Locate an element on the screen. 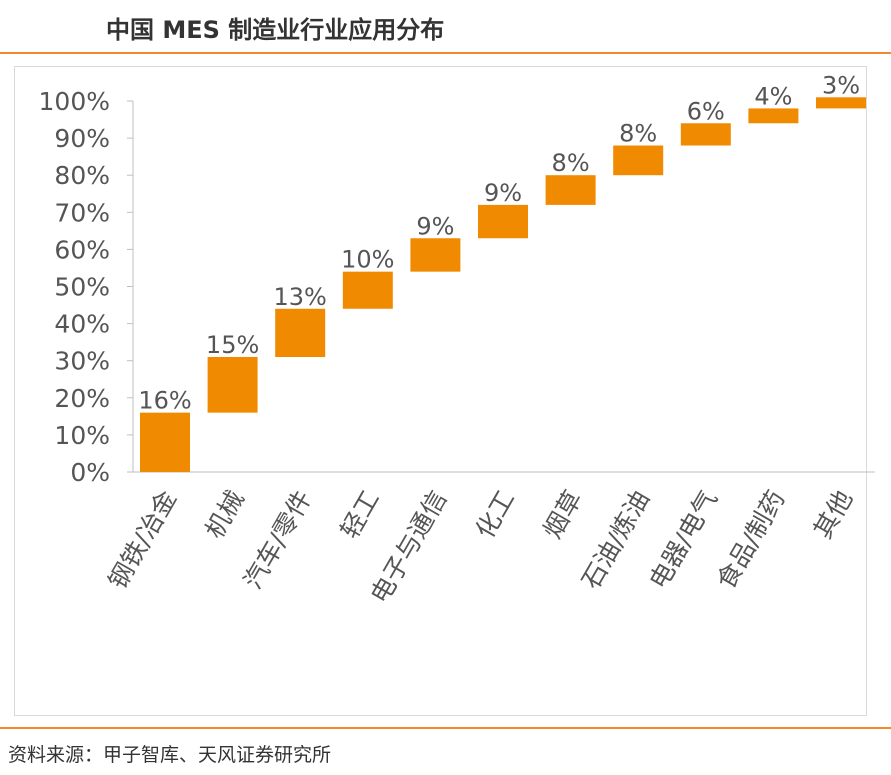  category-label: 化工 is located at coordinates (495, 515).